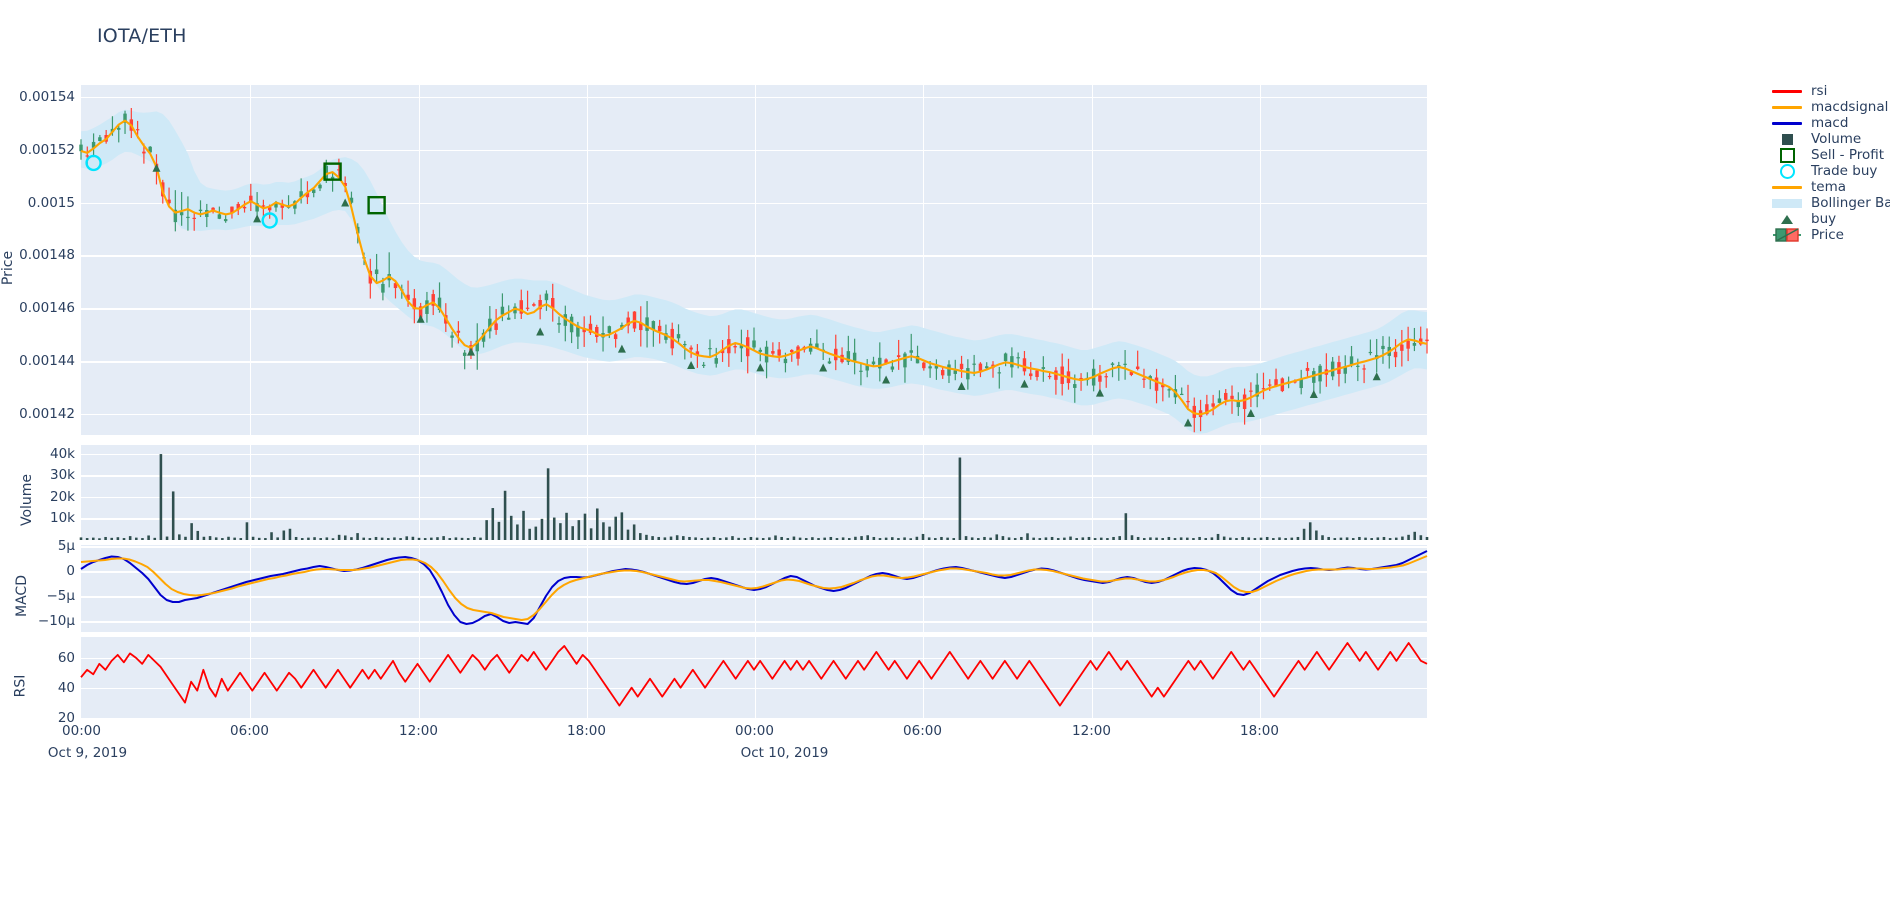  What do you see at coordinates (1829, 91) in the screenshot?
I see `legend-item-rsi: rsi` at bounding box center [1829, 91].